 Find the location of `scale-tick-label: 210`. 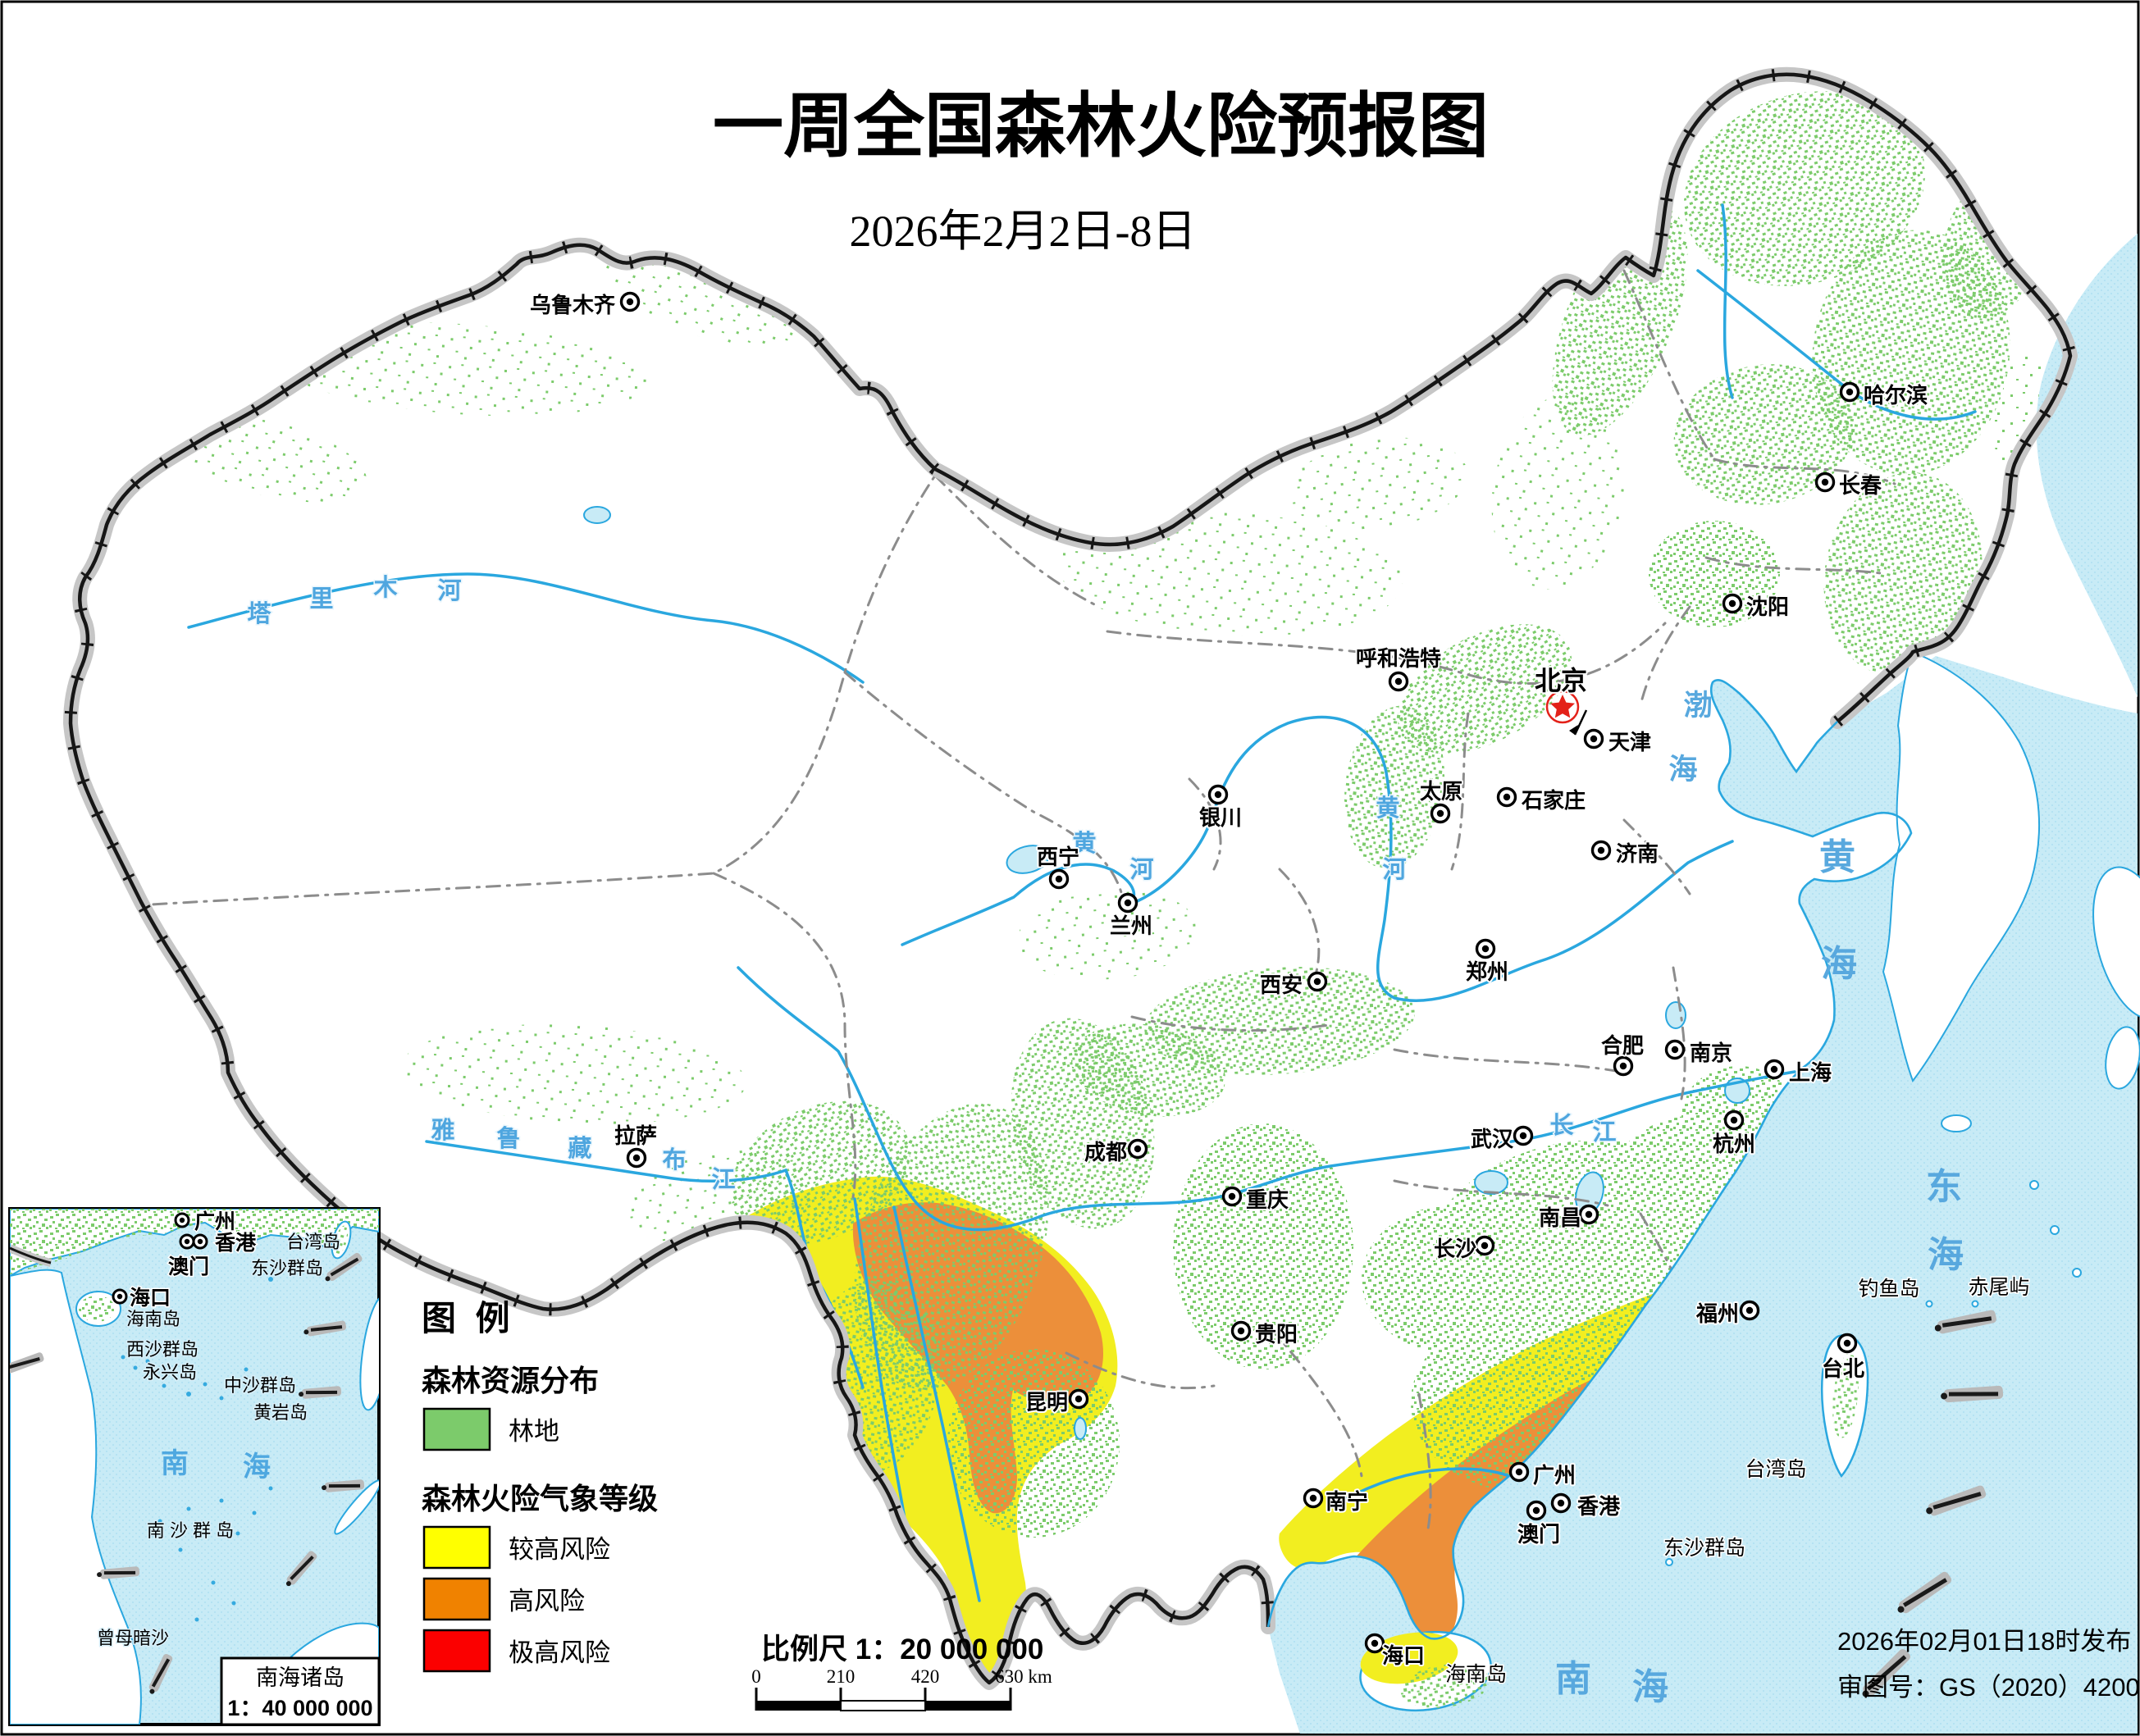

scale-tick-label: 210 is located at coordinates (841, 1676).